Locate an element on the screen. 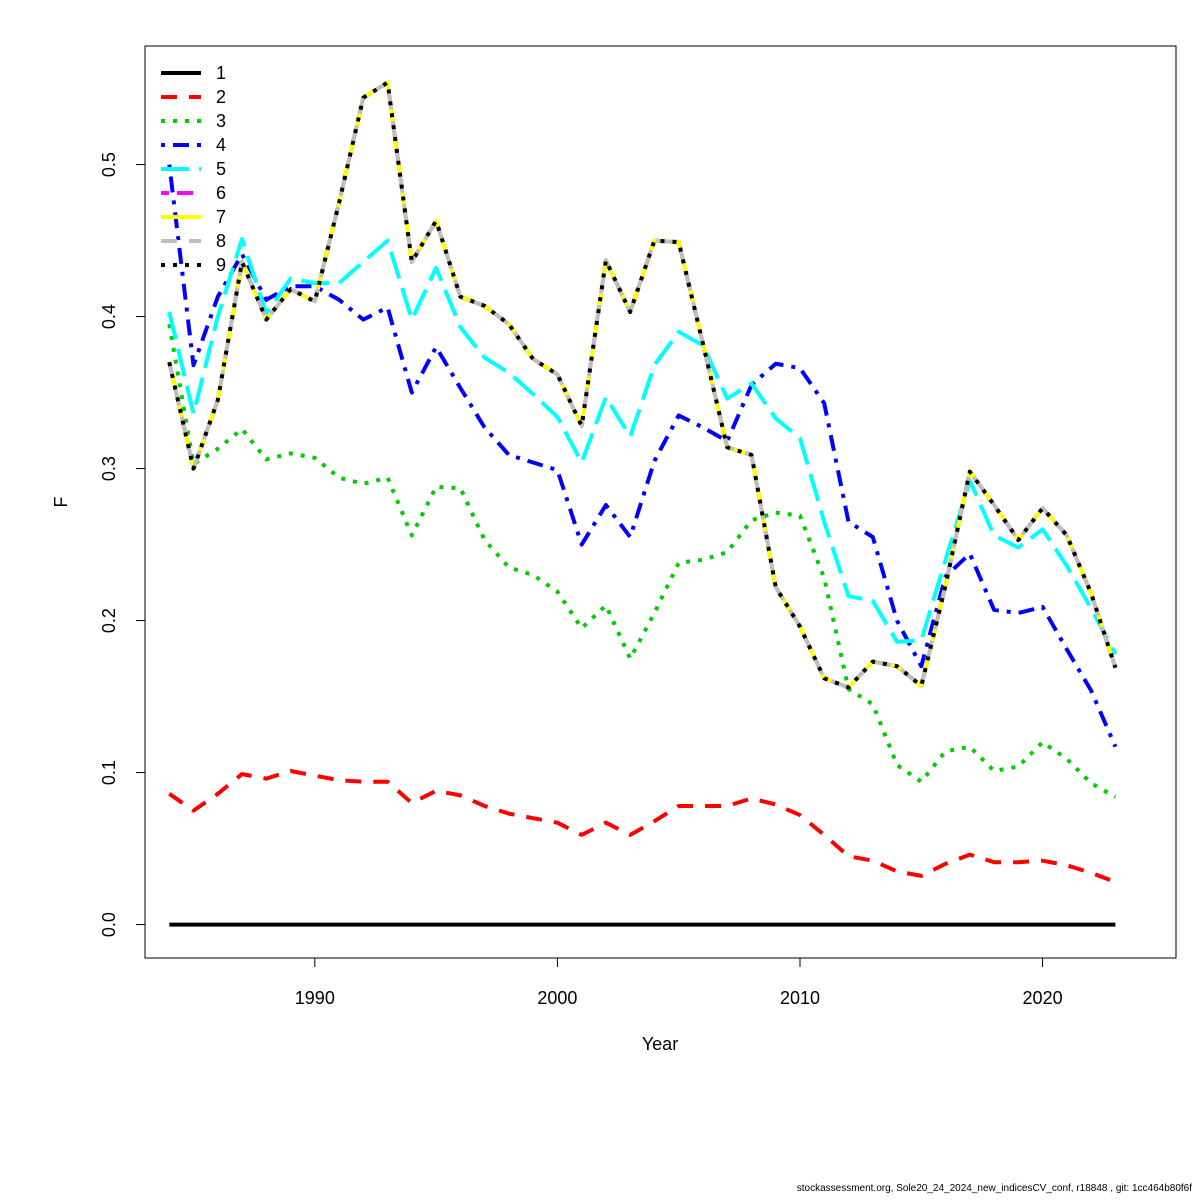 This screenshot has width=1200, height=1200. legend-label-9: 9 is located at coordinates (221, 265).